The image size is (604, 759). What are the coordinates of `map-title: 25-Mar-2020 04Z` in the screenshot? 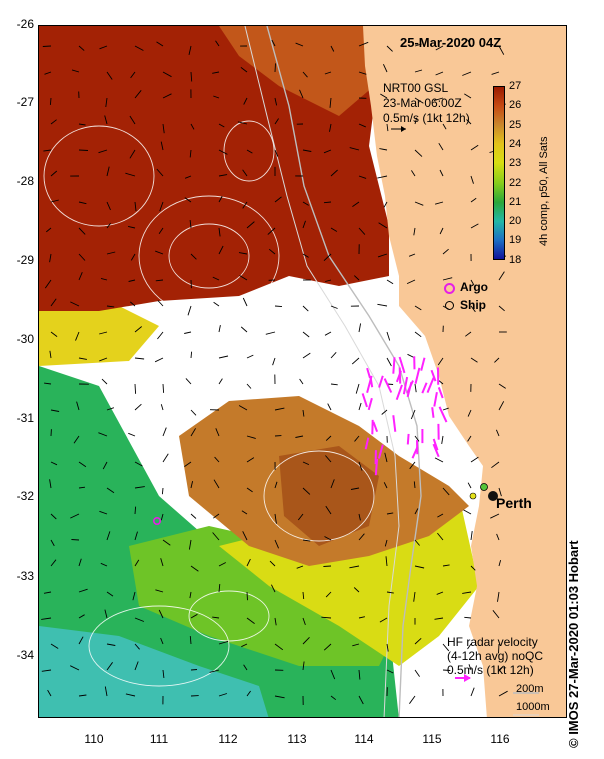 It's located at (451, 42).